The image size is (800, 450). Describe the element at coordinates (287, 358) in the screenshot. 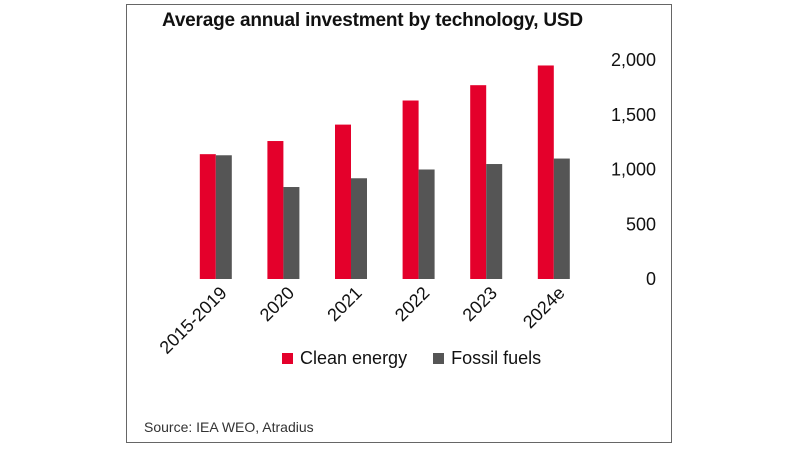

I see `clean-energy-swatch` at that location.